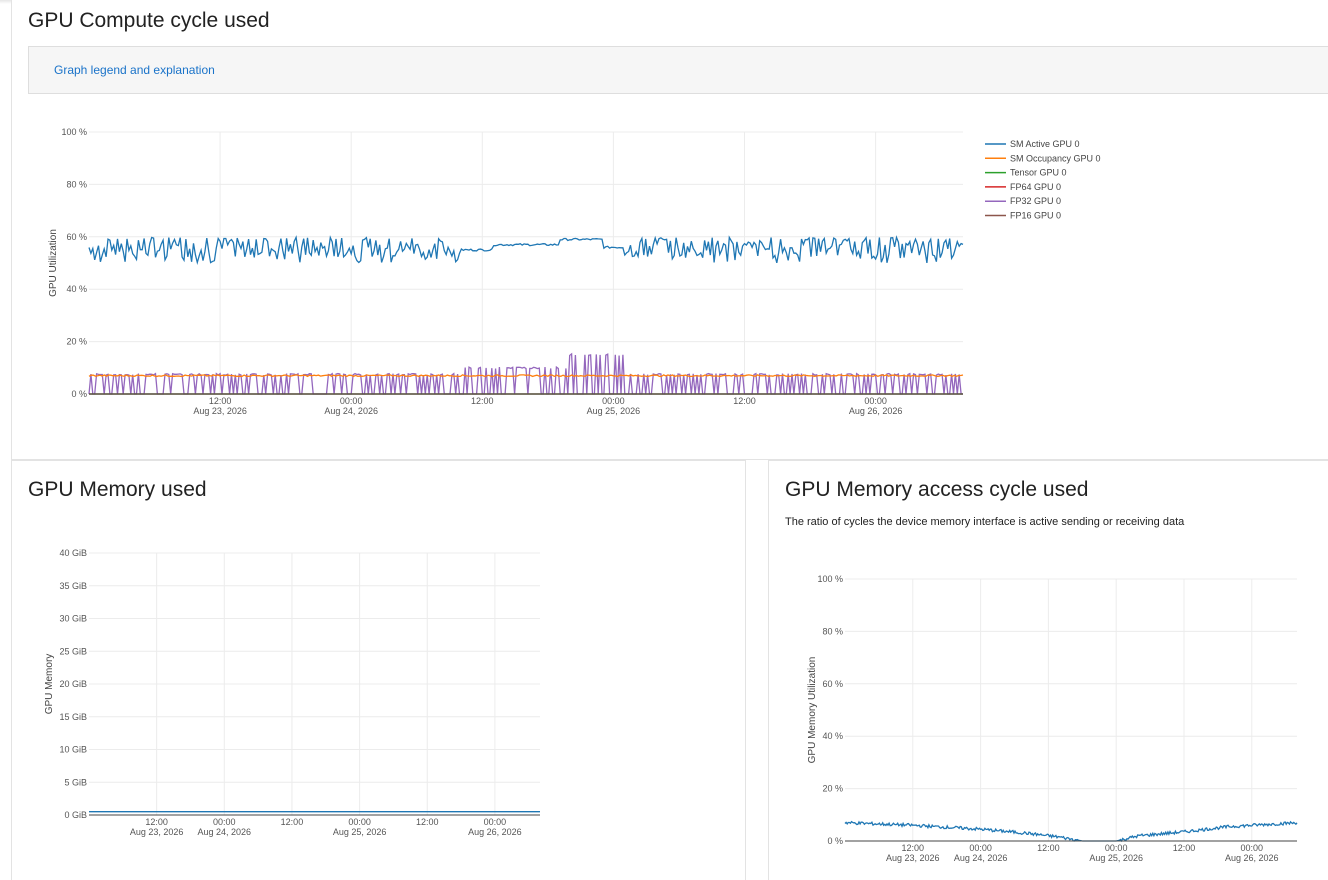 Image resolution: width=1328 pixels, height=880 pixels. What do you see at coordinates (678, 70) in the screenshot?
I see `legend-explanation-box: Graph legend and explanation` at bounding box center [678, 70].